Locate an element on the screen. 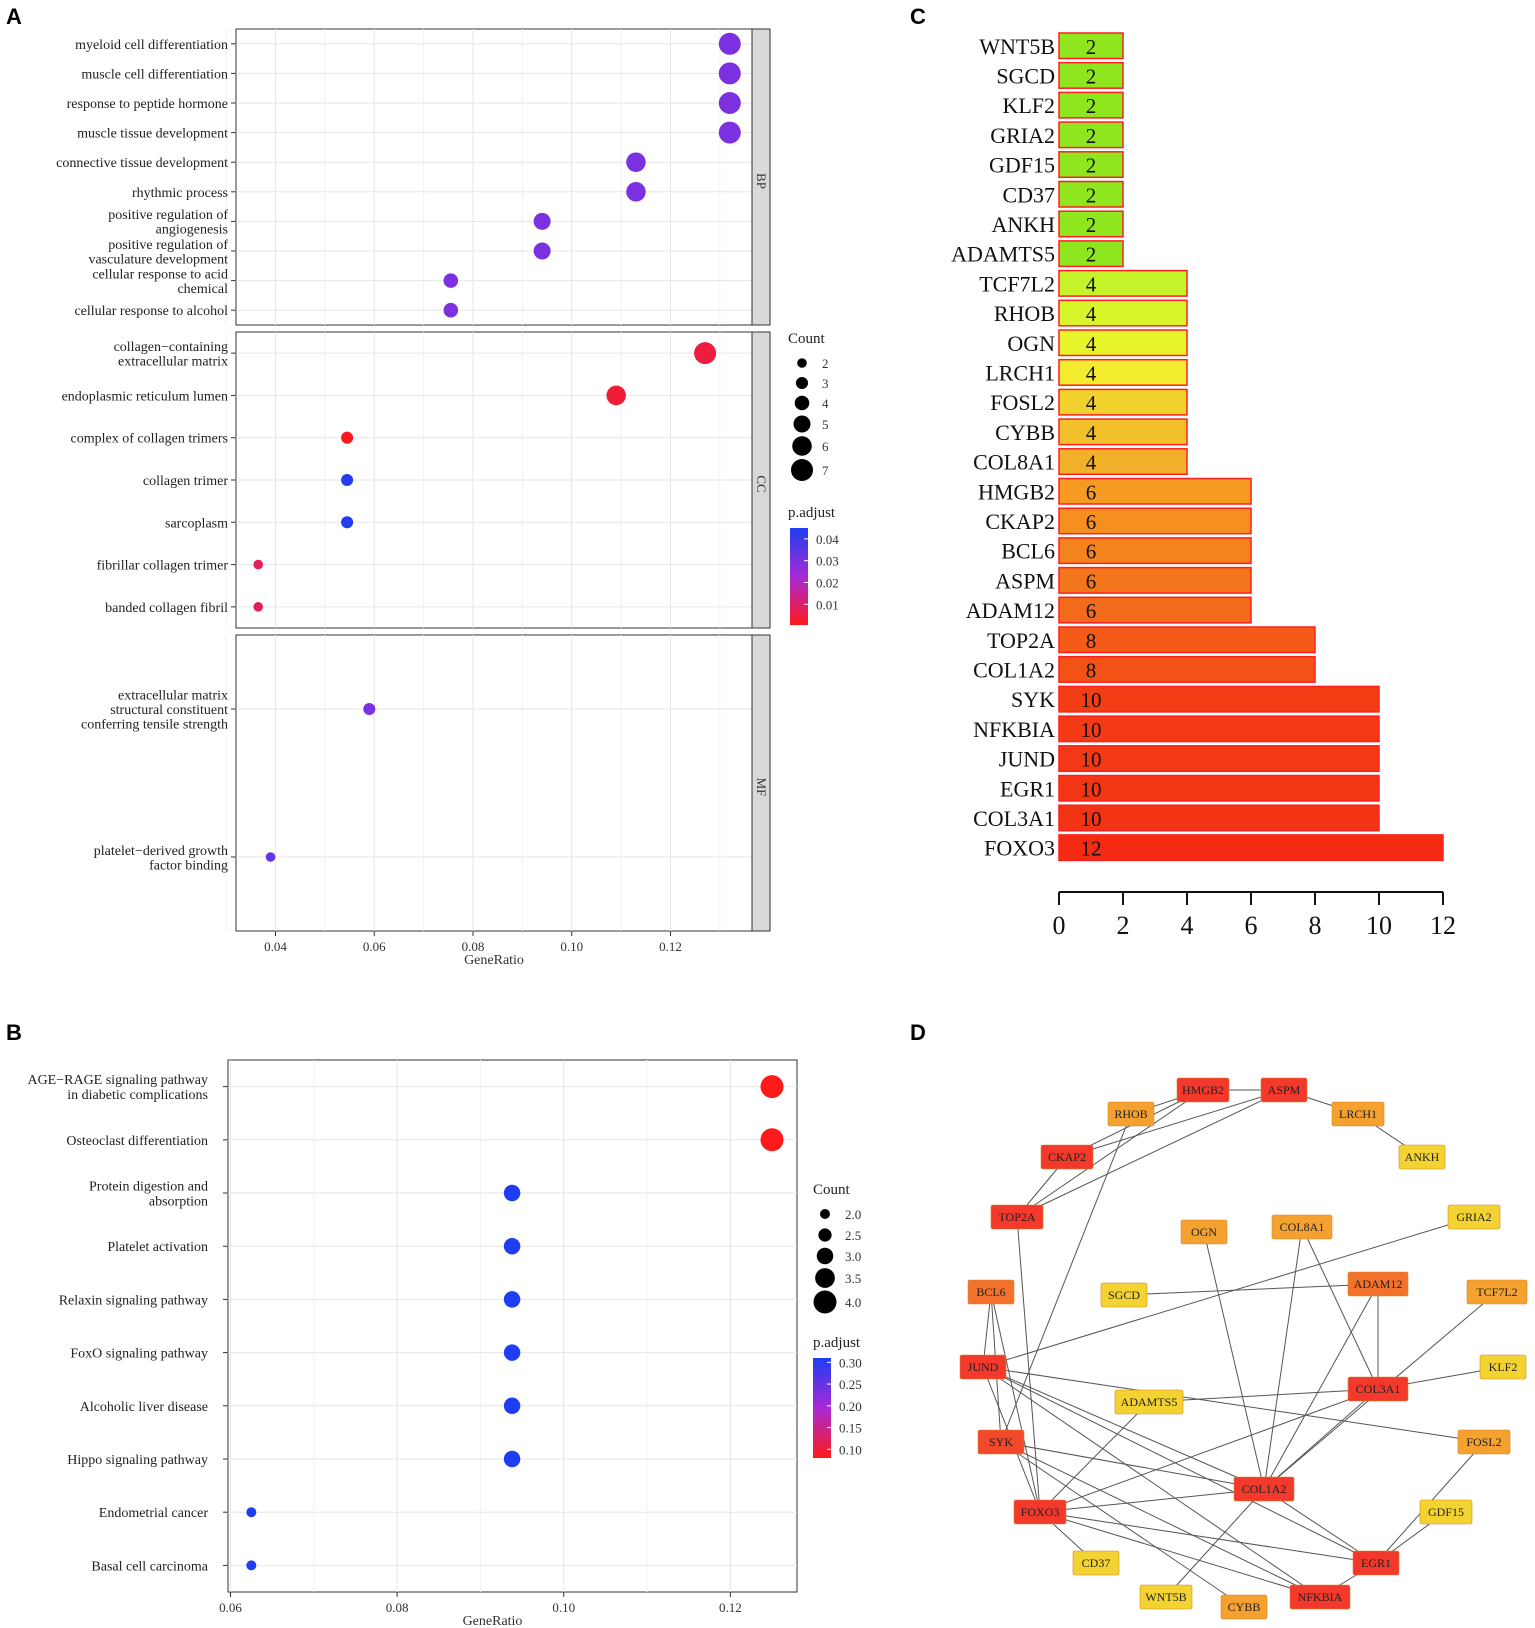 The height and width of the screenshot is (1628, 1535). bar-value-ankh: 2 is located at coordinates (1091, 225).